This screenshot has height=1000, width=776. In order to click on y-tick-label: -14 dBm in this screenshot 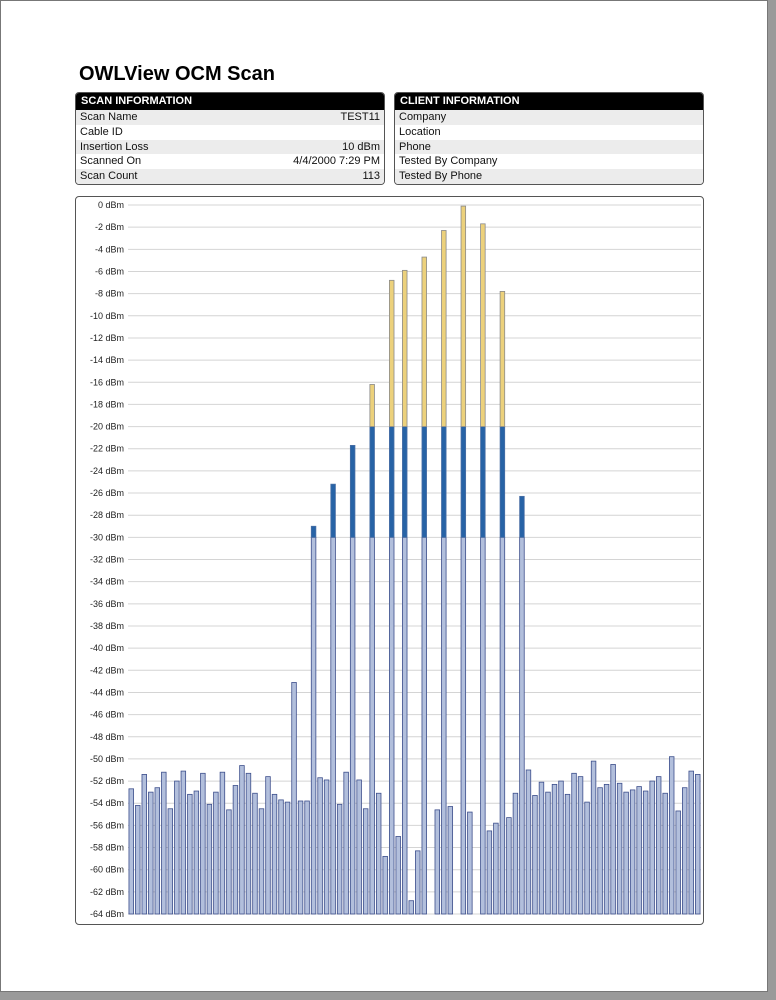, I will do `click(107, 360)`.